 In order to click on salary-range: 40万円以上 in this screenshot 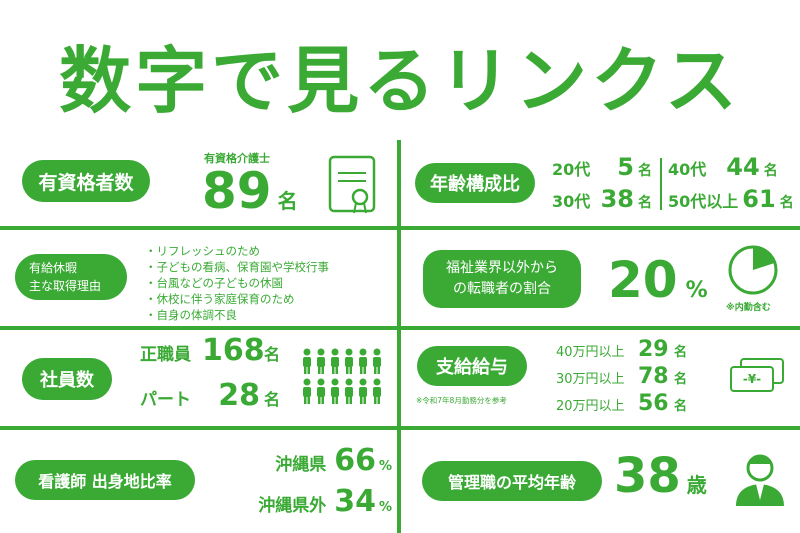, I will do `click(590, 352)`.